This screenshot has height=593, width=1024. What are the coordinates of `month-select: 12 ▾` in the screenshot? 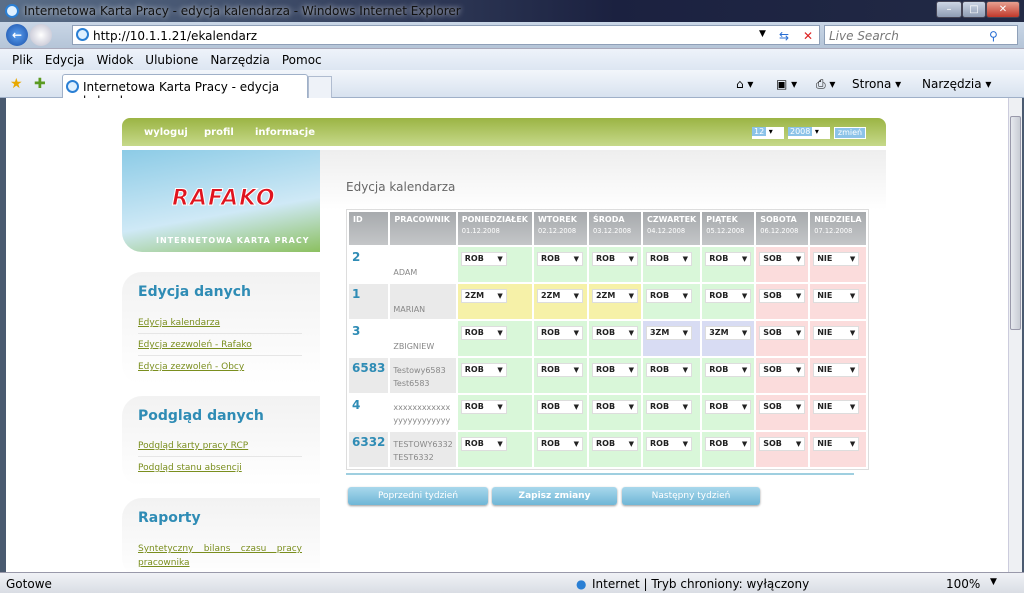 It's located at (768, 133).